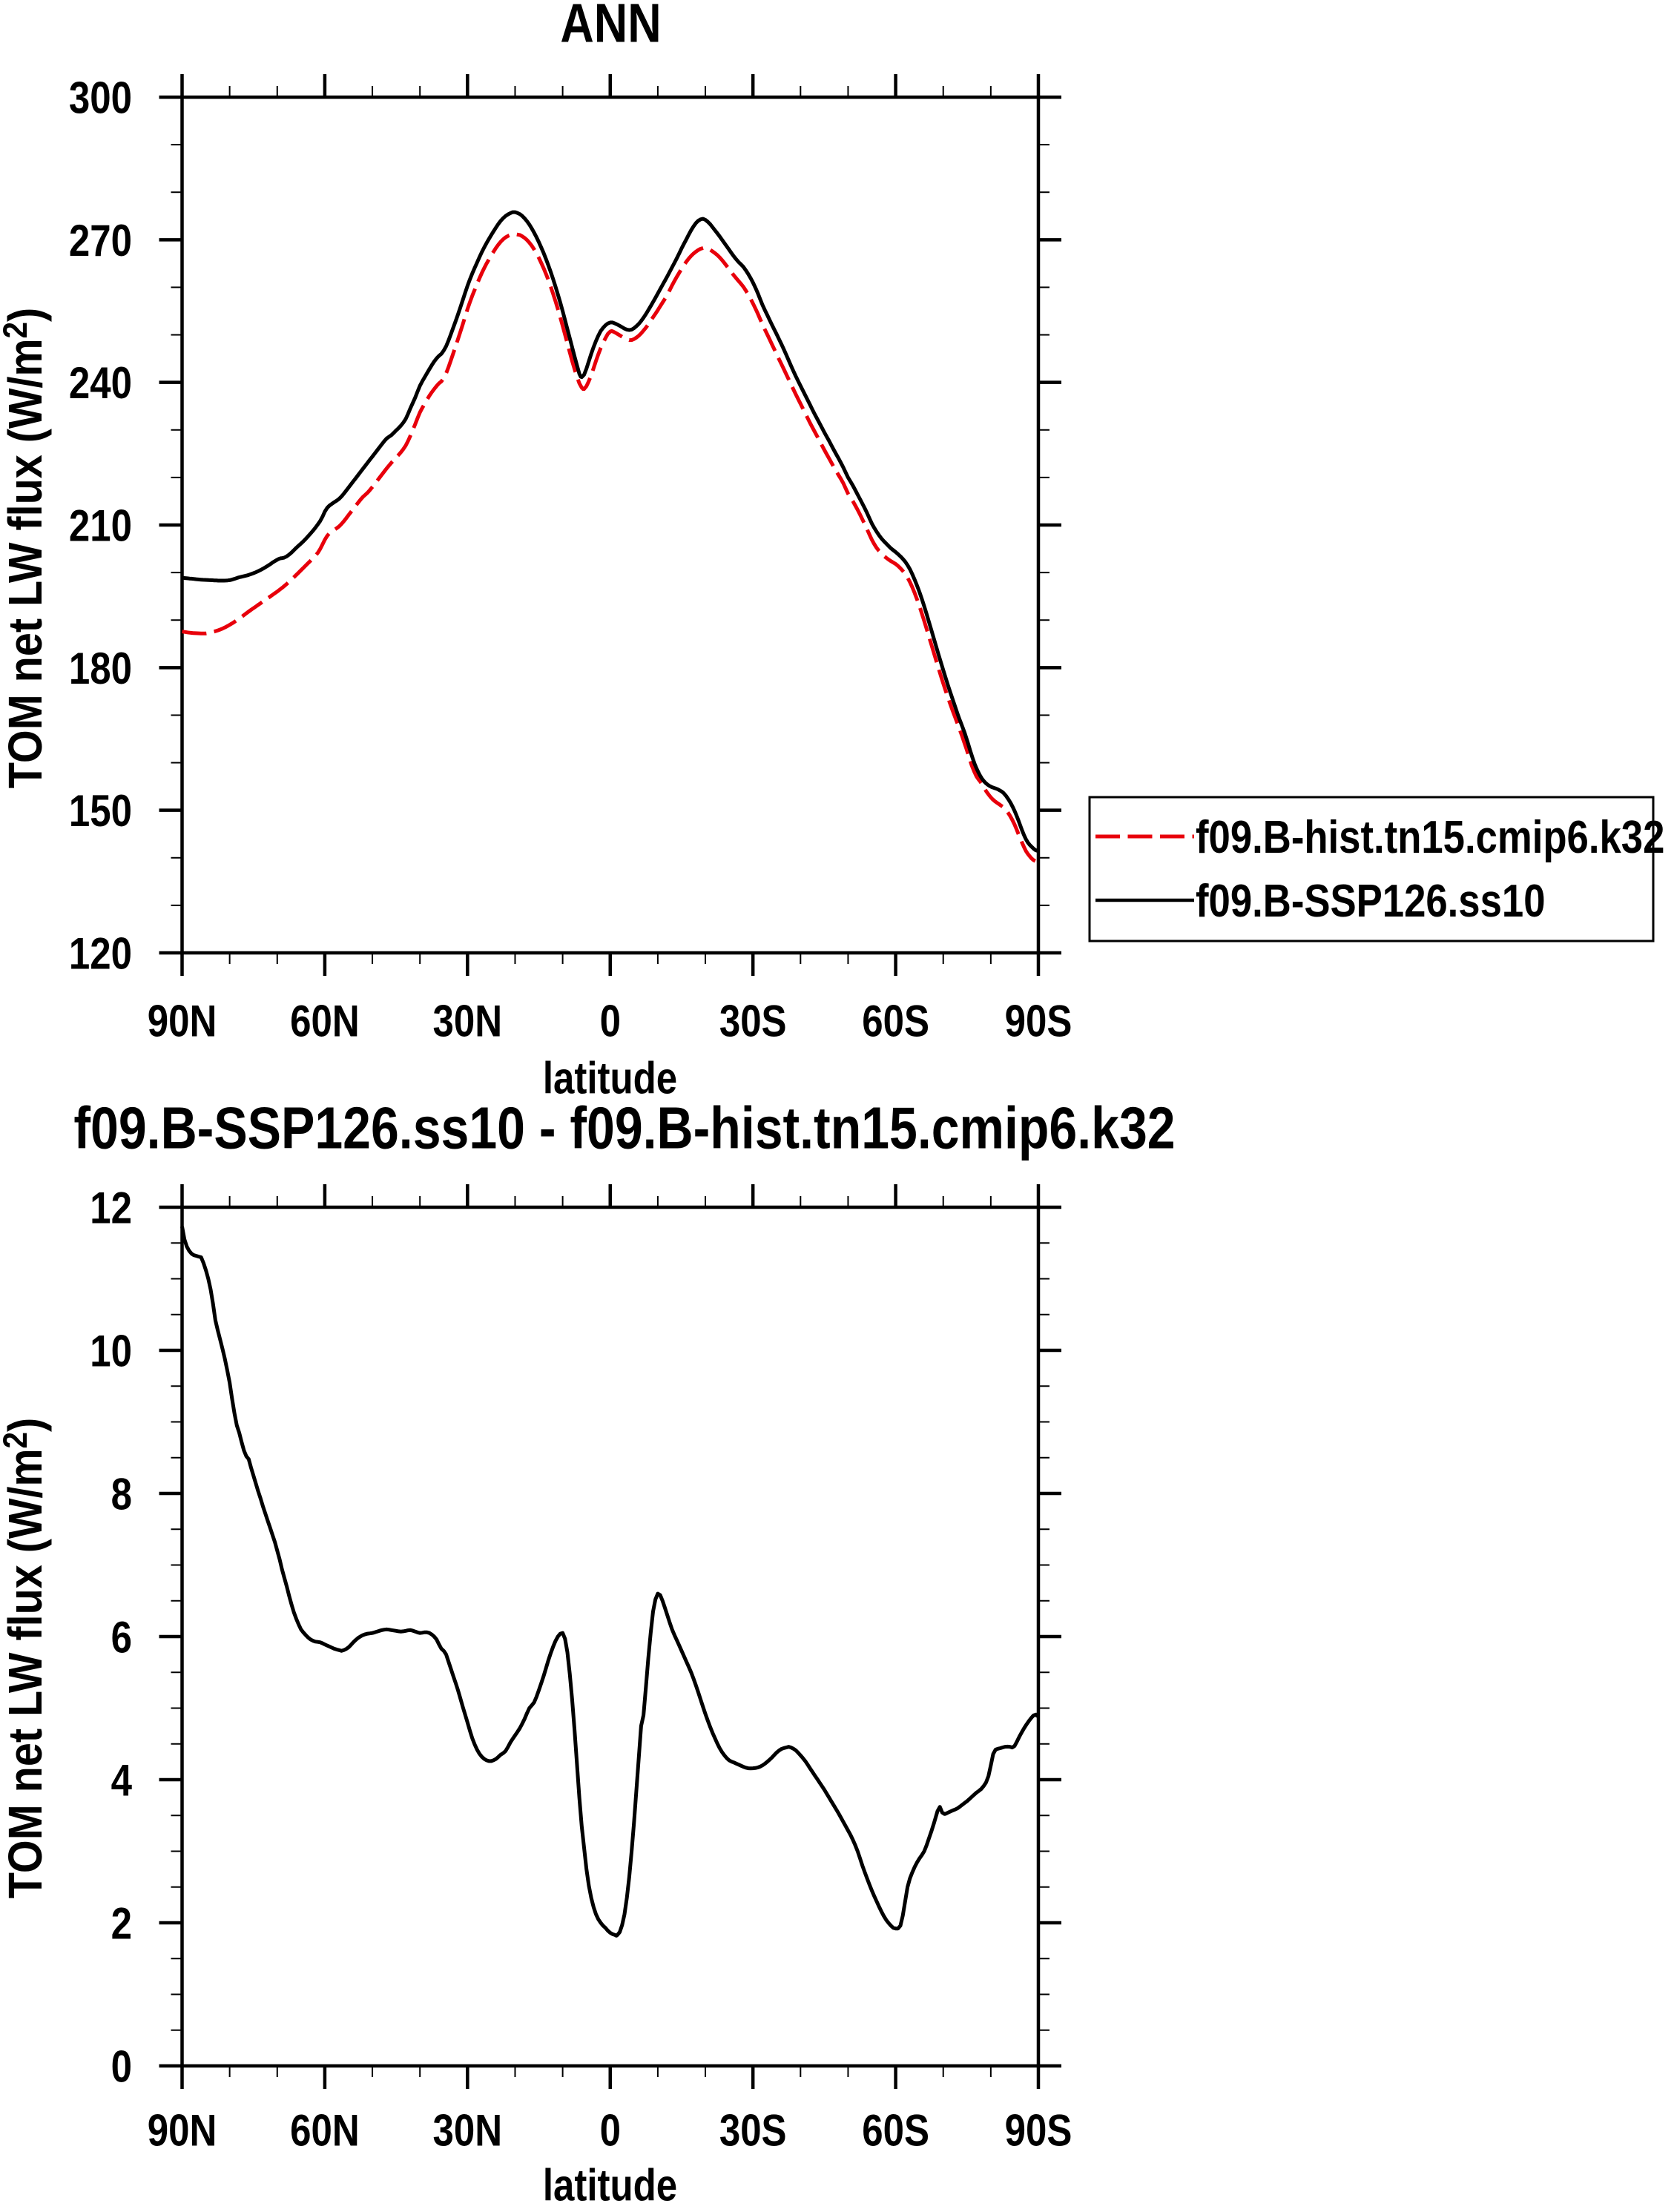 This screenshot has height=2212, width=1674. I want to click on svg-text: ANN, so click(610, 27).